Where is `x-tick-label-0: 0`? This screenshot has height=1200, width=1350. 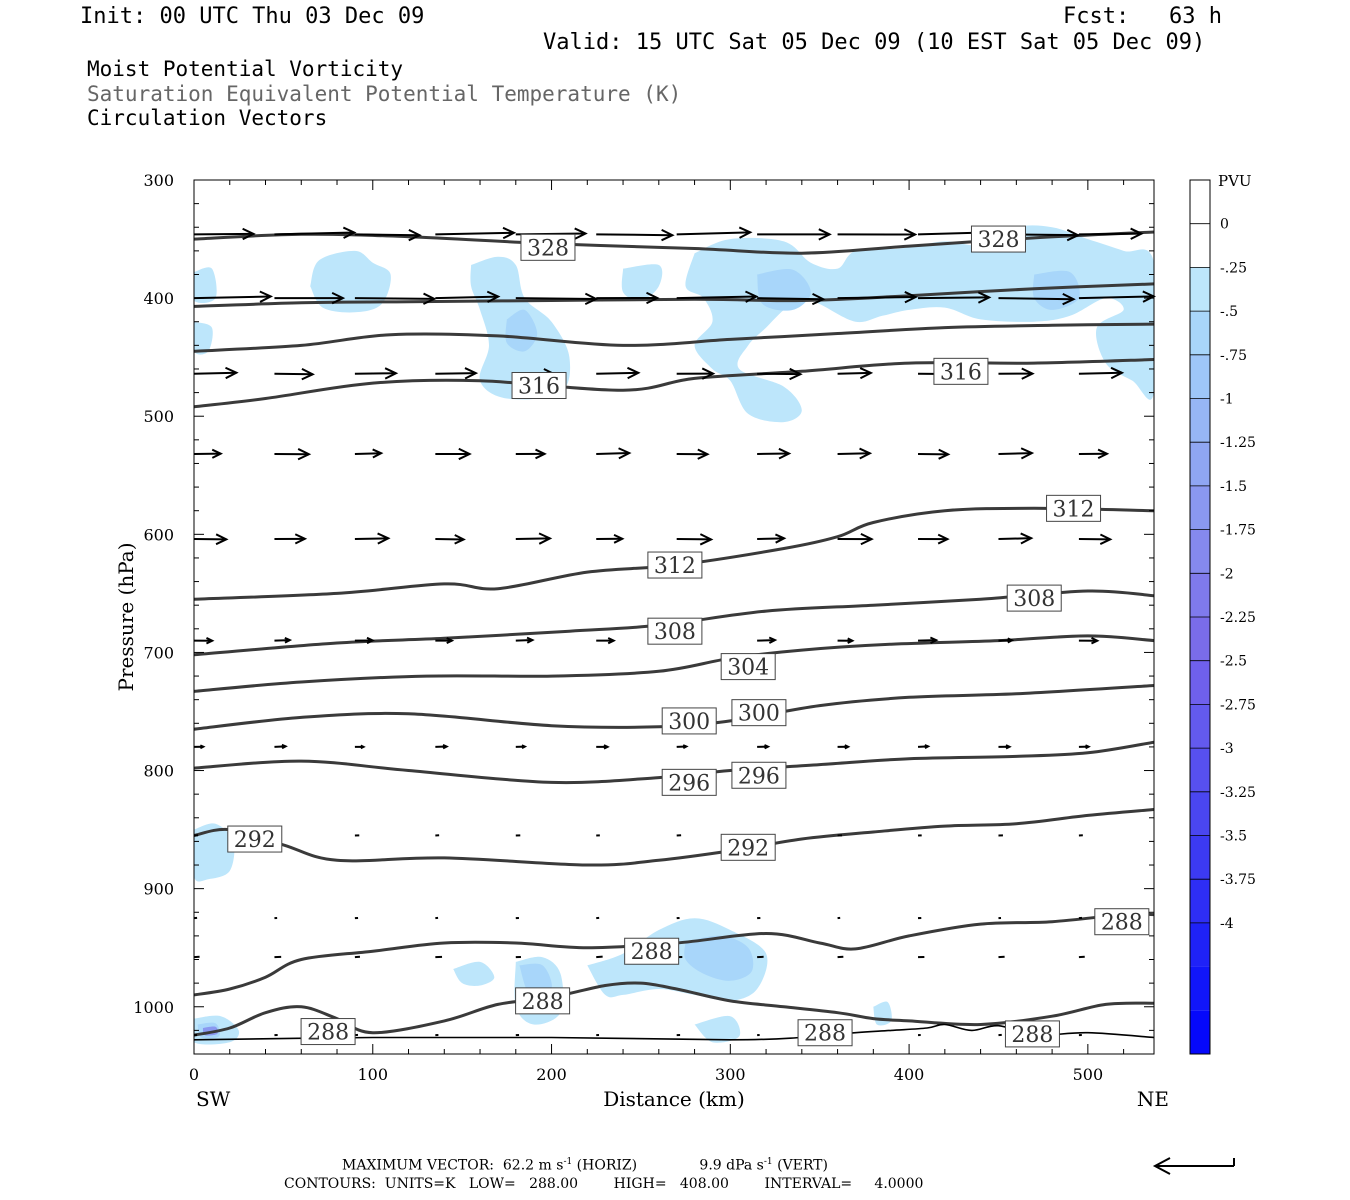
x-tick-label-0: 0 is located at coordinates (194, 1074).